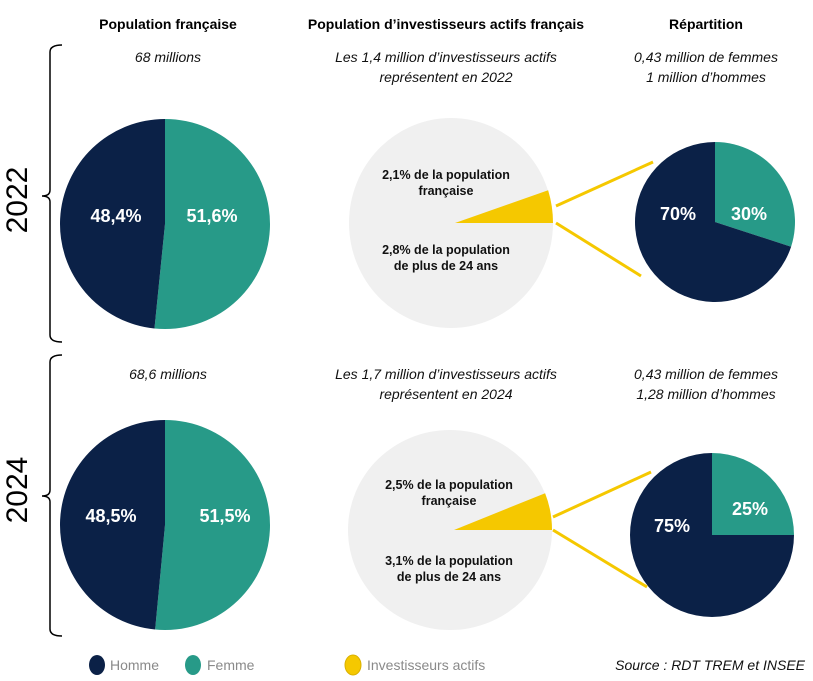 The width and height of the screenshot is (813, 681). I want to click on brace-2024, so click(52, 495).